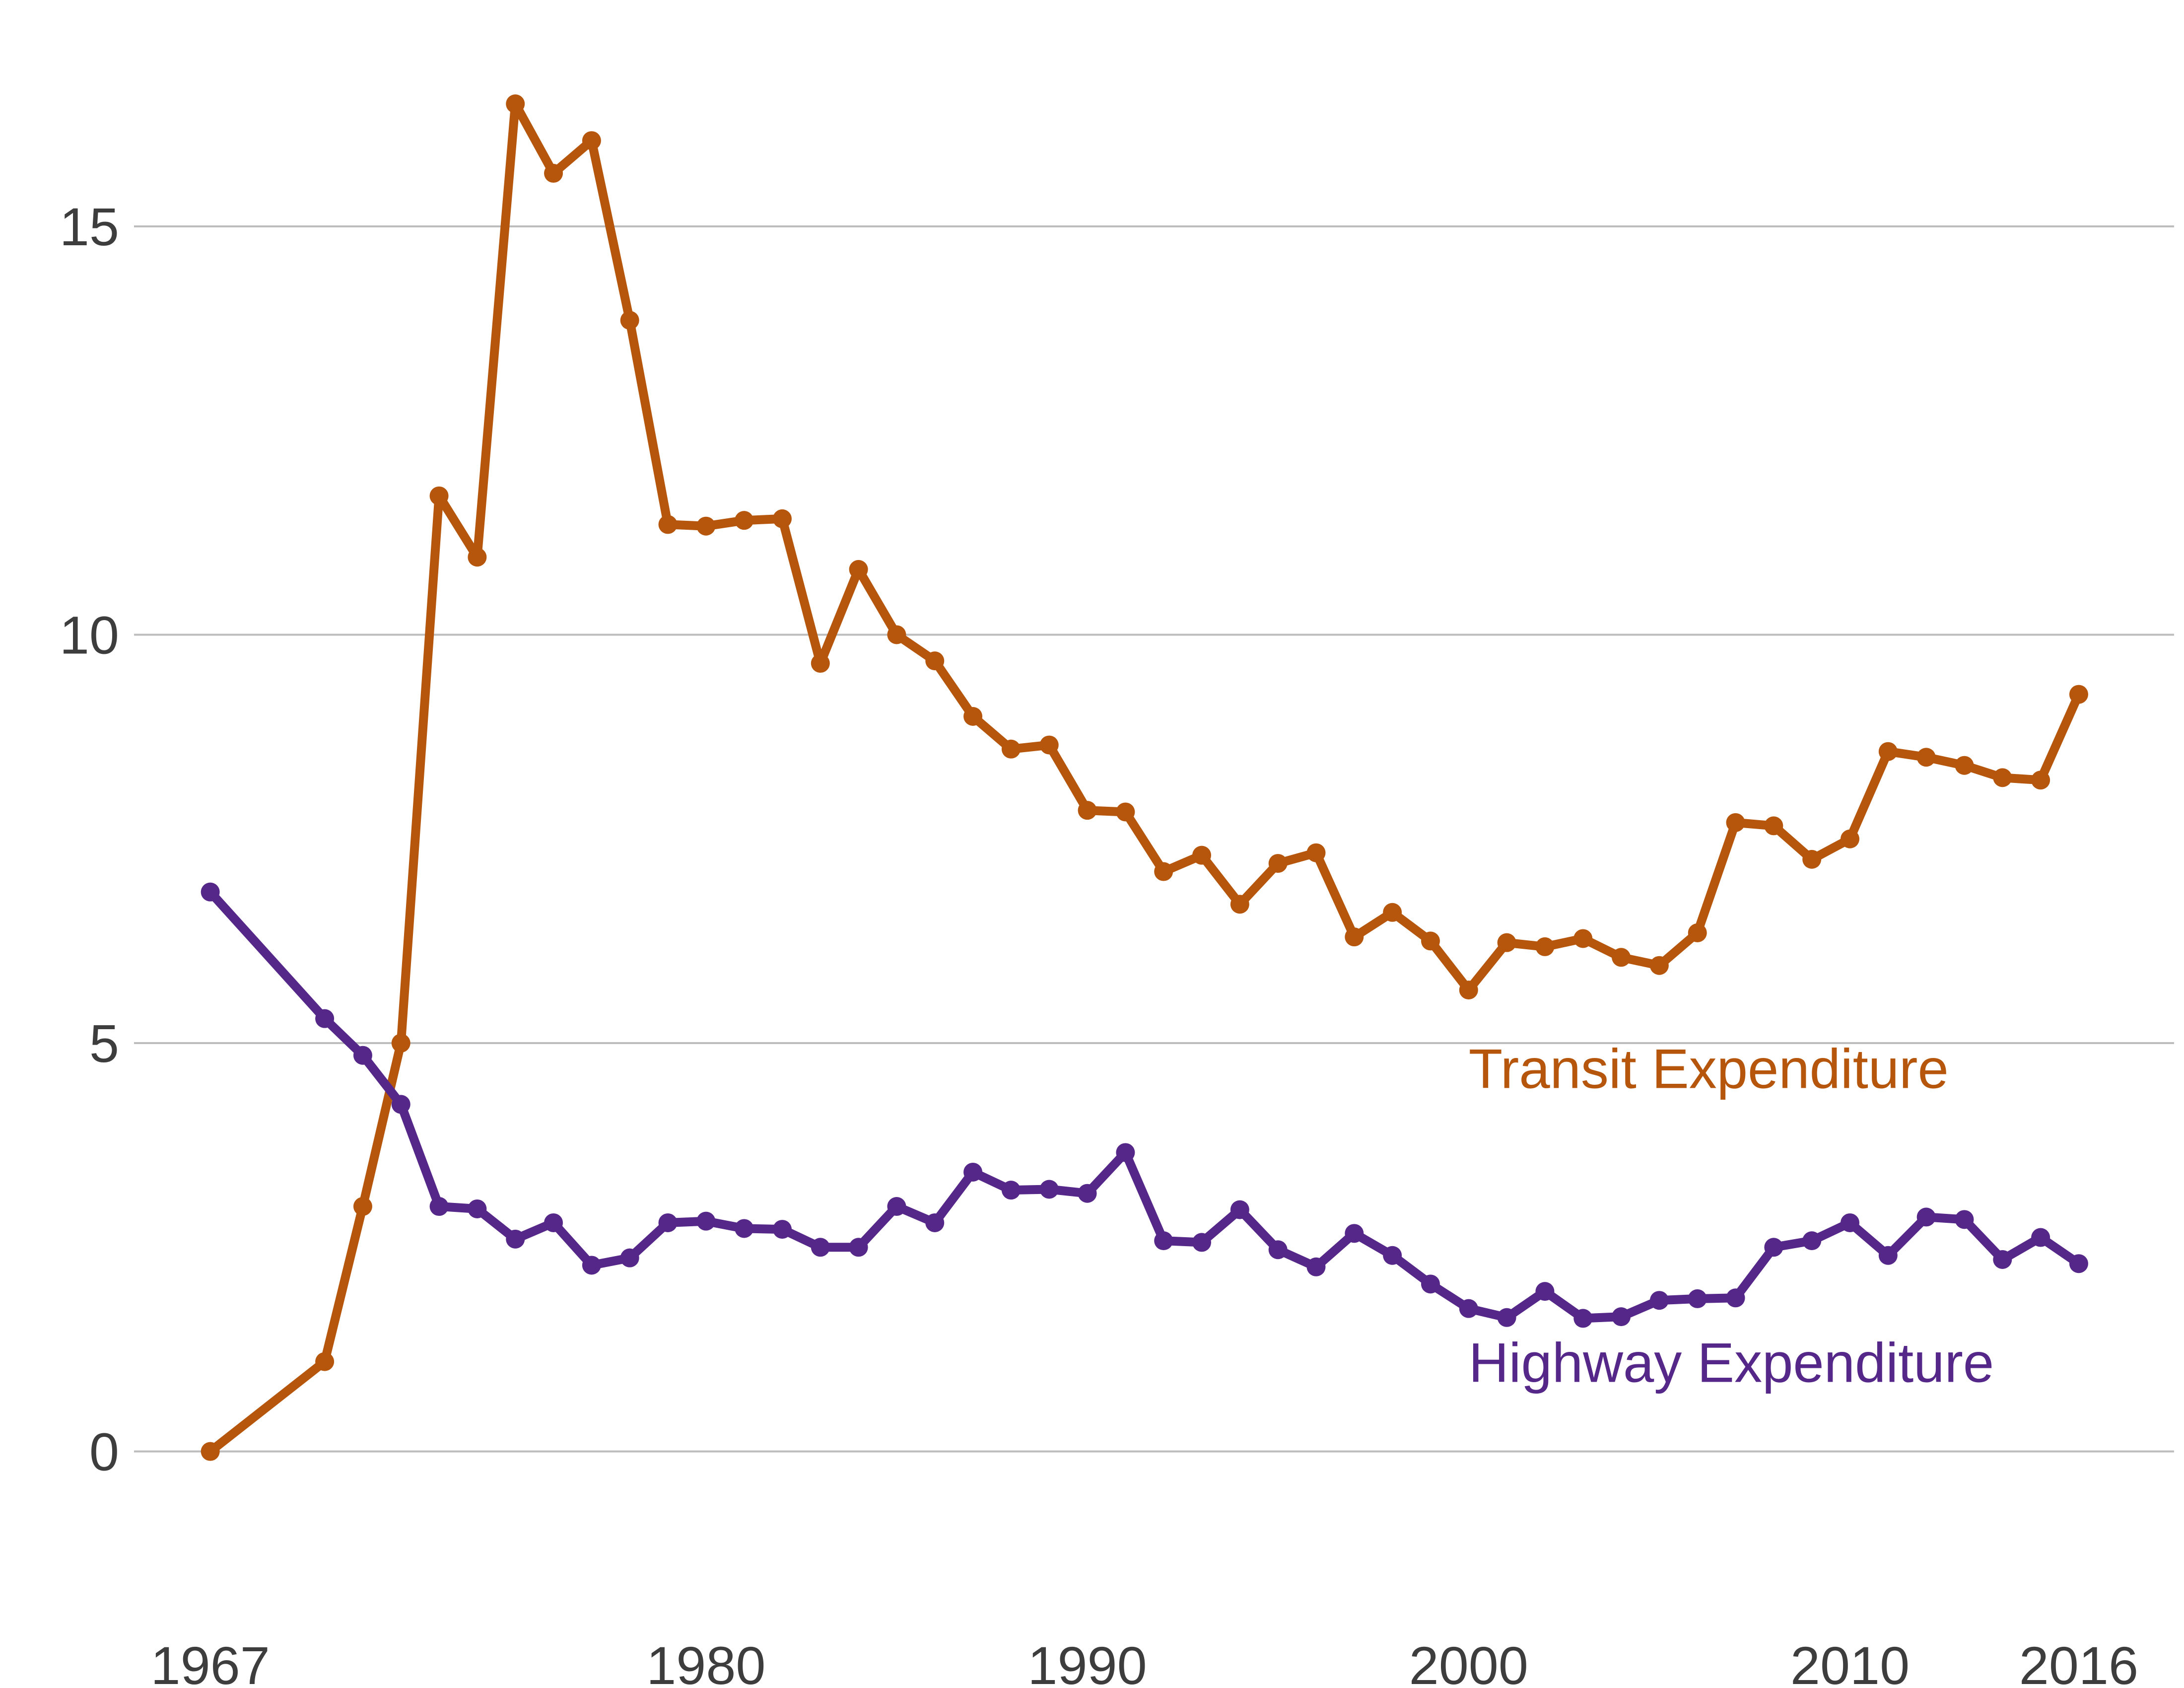 This screenshot has height=1688, width=2184. I want to click on data-point-highway-expenditure-1974, so click(477, 1208).